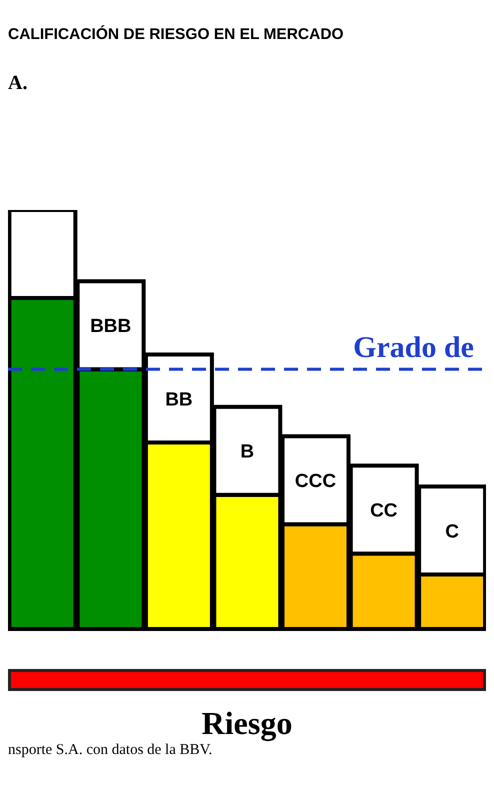  I want to click on chart-title: CALIFICACIÓN DE RIESGO EN EL MERCADO, so click(176, 34).